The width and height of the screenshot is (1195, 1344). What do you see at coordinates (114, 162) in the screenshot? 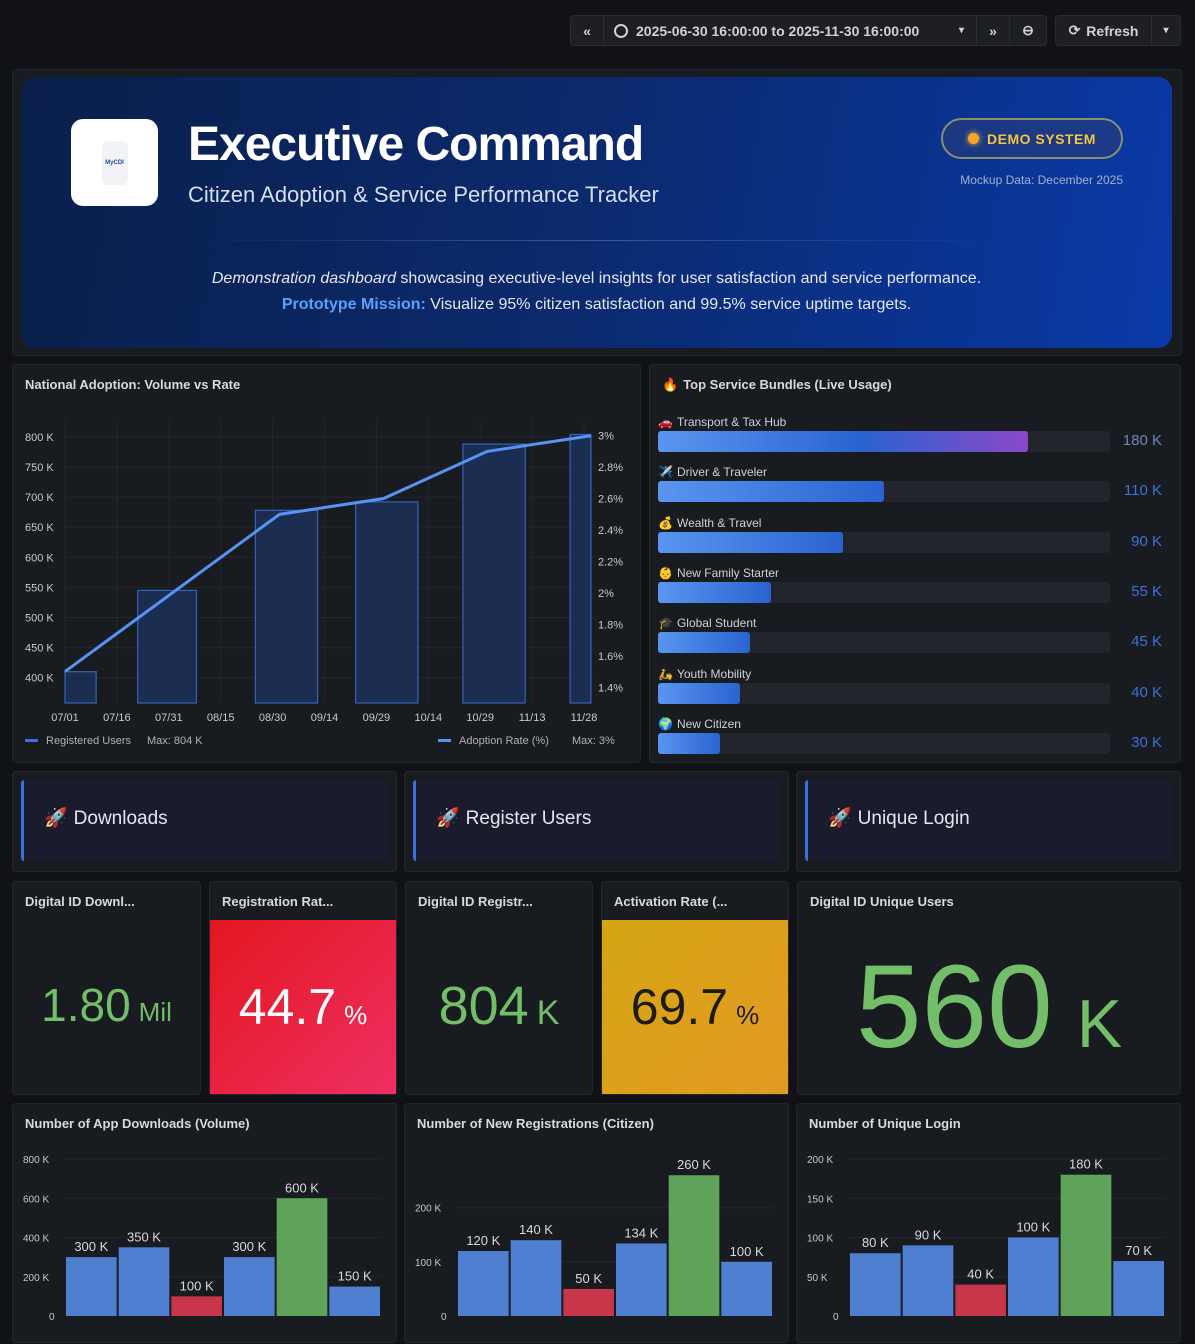
I see `logo: MyCDI` at bounding box center [114, 162].